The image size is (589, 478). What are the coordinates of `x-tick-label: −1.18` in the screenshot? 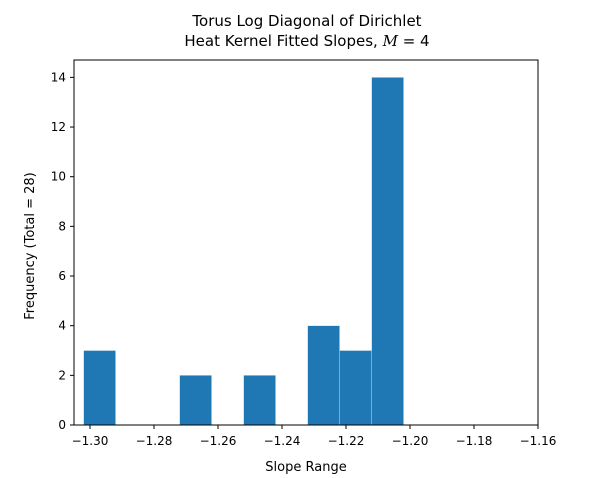 It's located at (474, 441).